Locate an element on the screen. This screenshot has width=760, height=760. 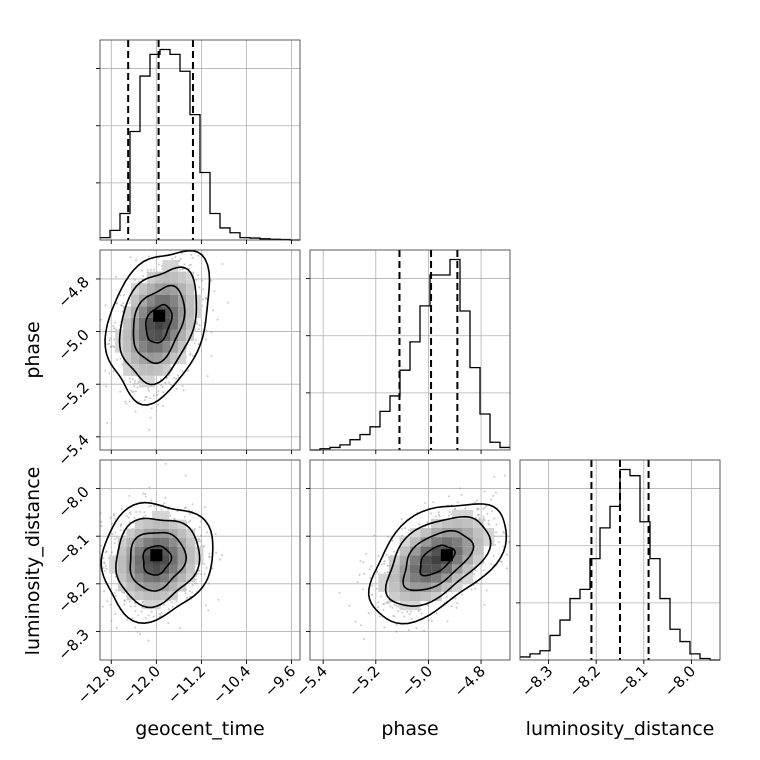
xlabel-luminosity_distance: luminosity_distance is located at coordinates (620, 729).